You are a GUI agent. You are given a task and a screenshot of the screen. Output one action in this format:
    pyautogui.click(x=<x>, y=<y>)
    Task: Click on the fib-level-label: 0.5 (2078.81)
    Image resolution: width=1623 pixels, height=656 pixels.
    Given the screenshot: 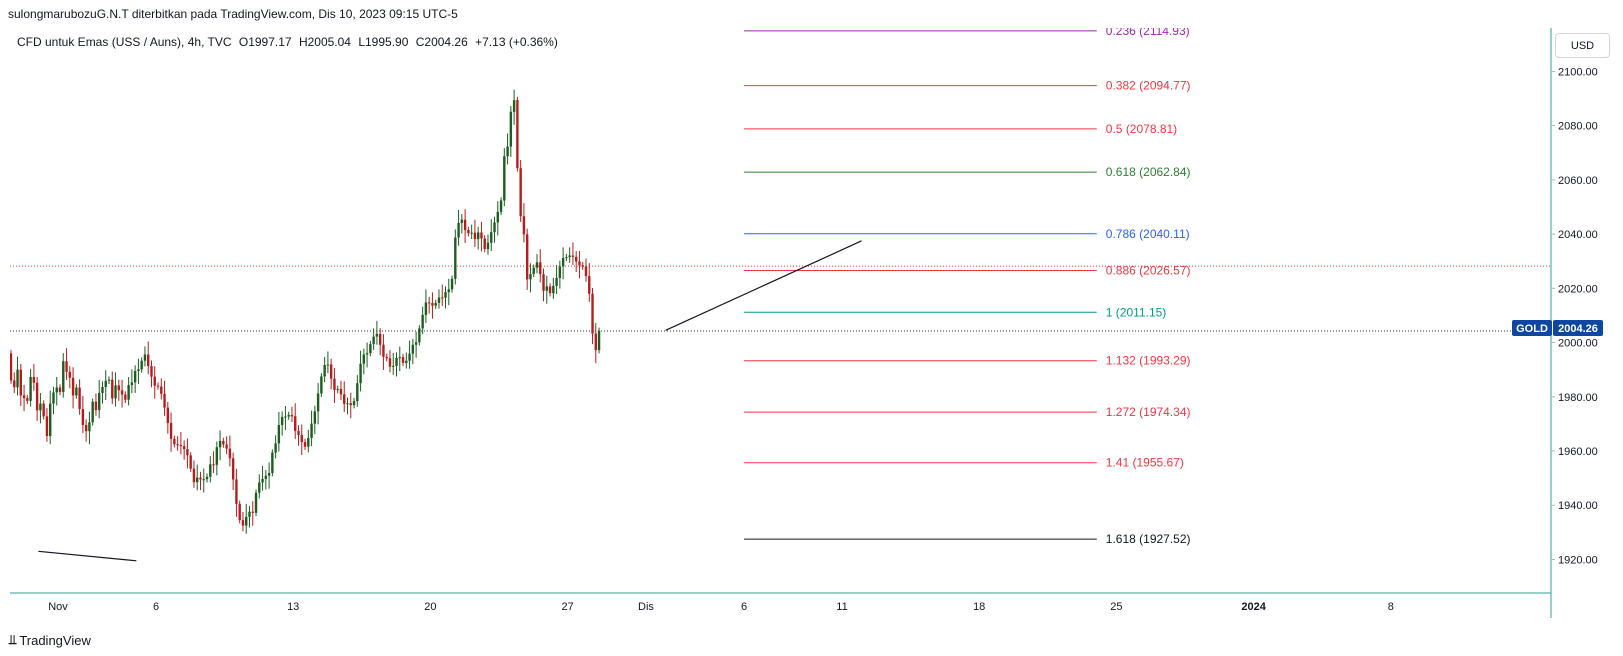 What is the action you would take?
    pyautogui.click(x=1141, y=129)
    